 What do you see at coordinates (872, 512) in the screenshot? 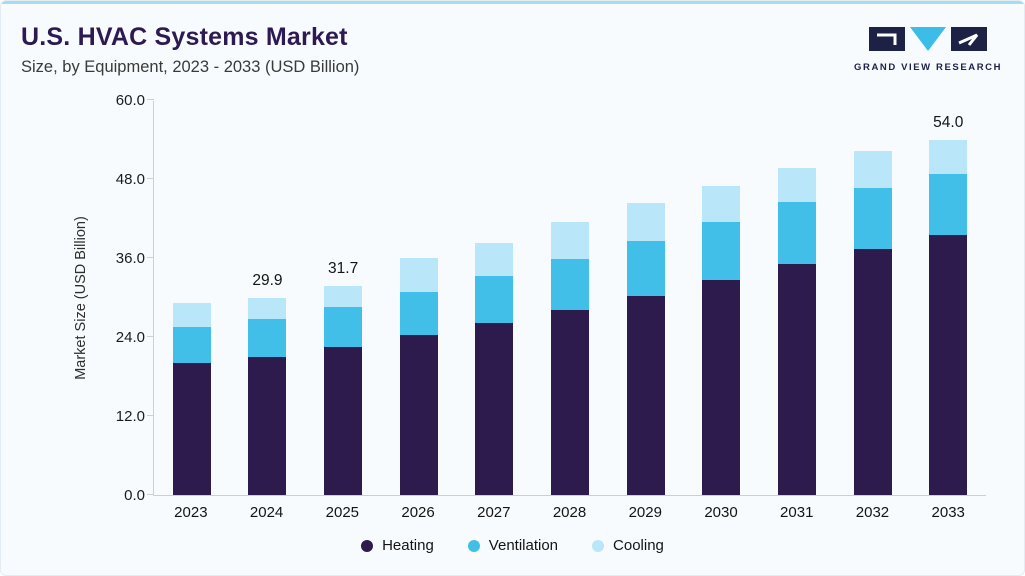
I see `x-axis-label-2032: 2032` at bounding box center [872, 512].